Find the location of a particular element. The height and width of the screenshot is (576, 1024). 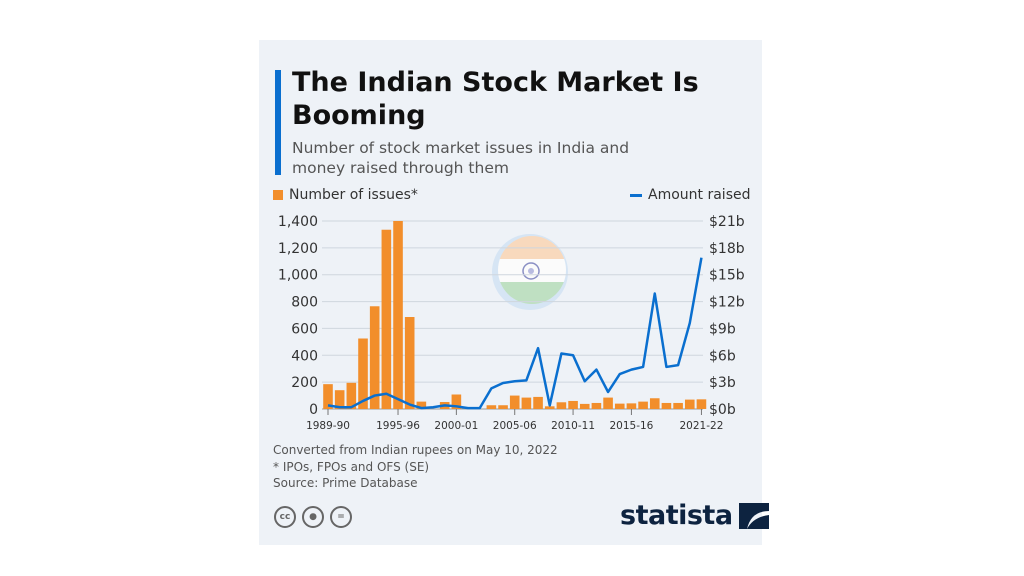

brand-wordmark: statista is located at coordinates (676, 515).